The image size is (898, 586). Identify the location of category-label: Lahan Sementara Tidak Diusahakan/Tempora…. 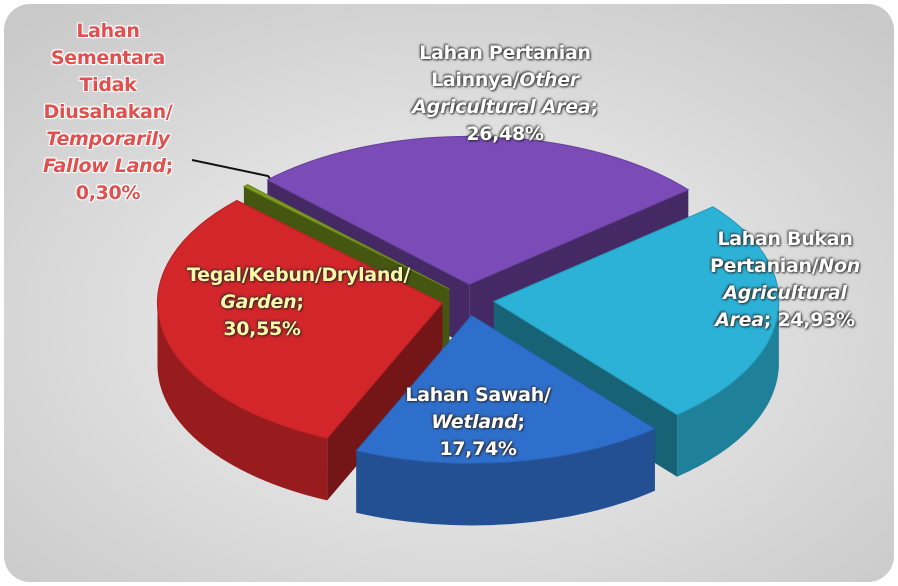
(108, 98).